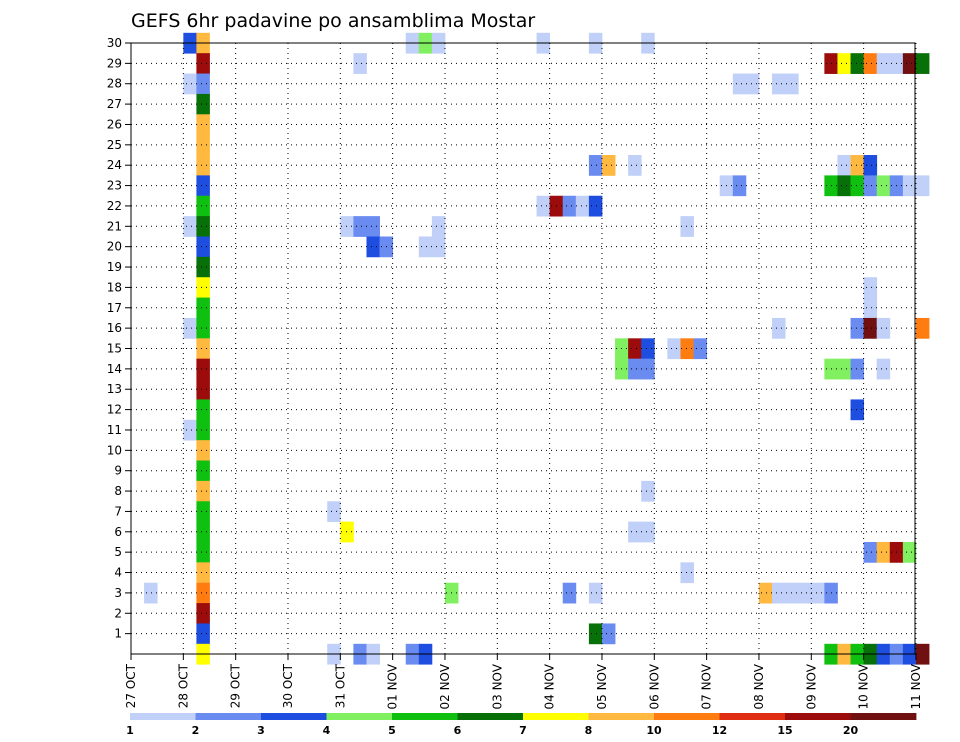 The image size is (960, 742). What do you see at coordinates (118, 573) in the screenshot?
I see `y-tick-label: 4` at bounding box center [118, 573].